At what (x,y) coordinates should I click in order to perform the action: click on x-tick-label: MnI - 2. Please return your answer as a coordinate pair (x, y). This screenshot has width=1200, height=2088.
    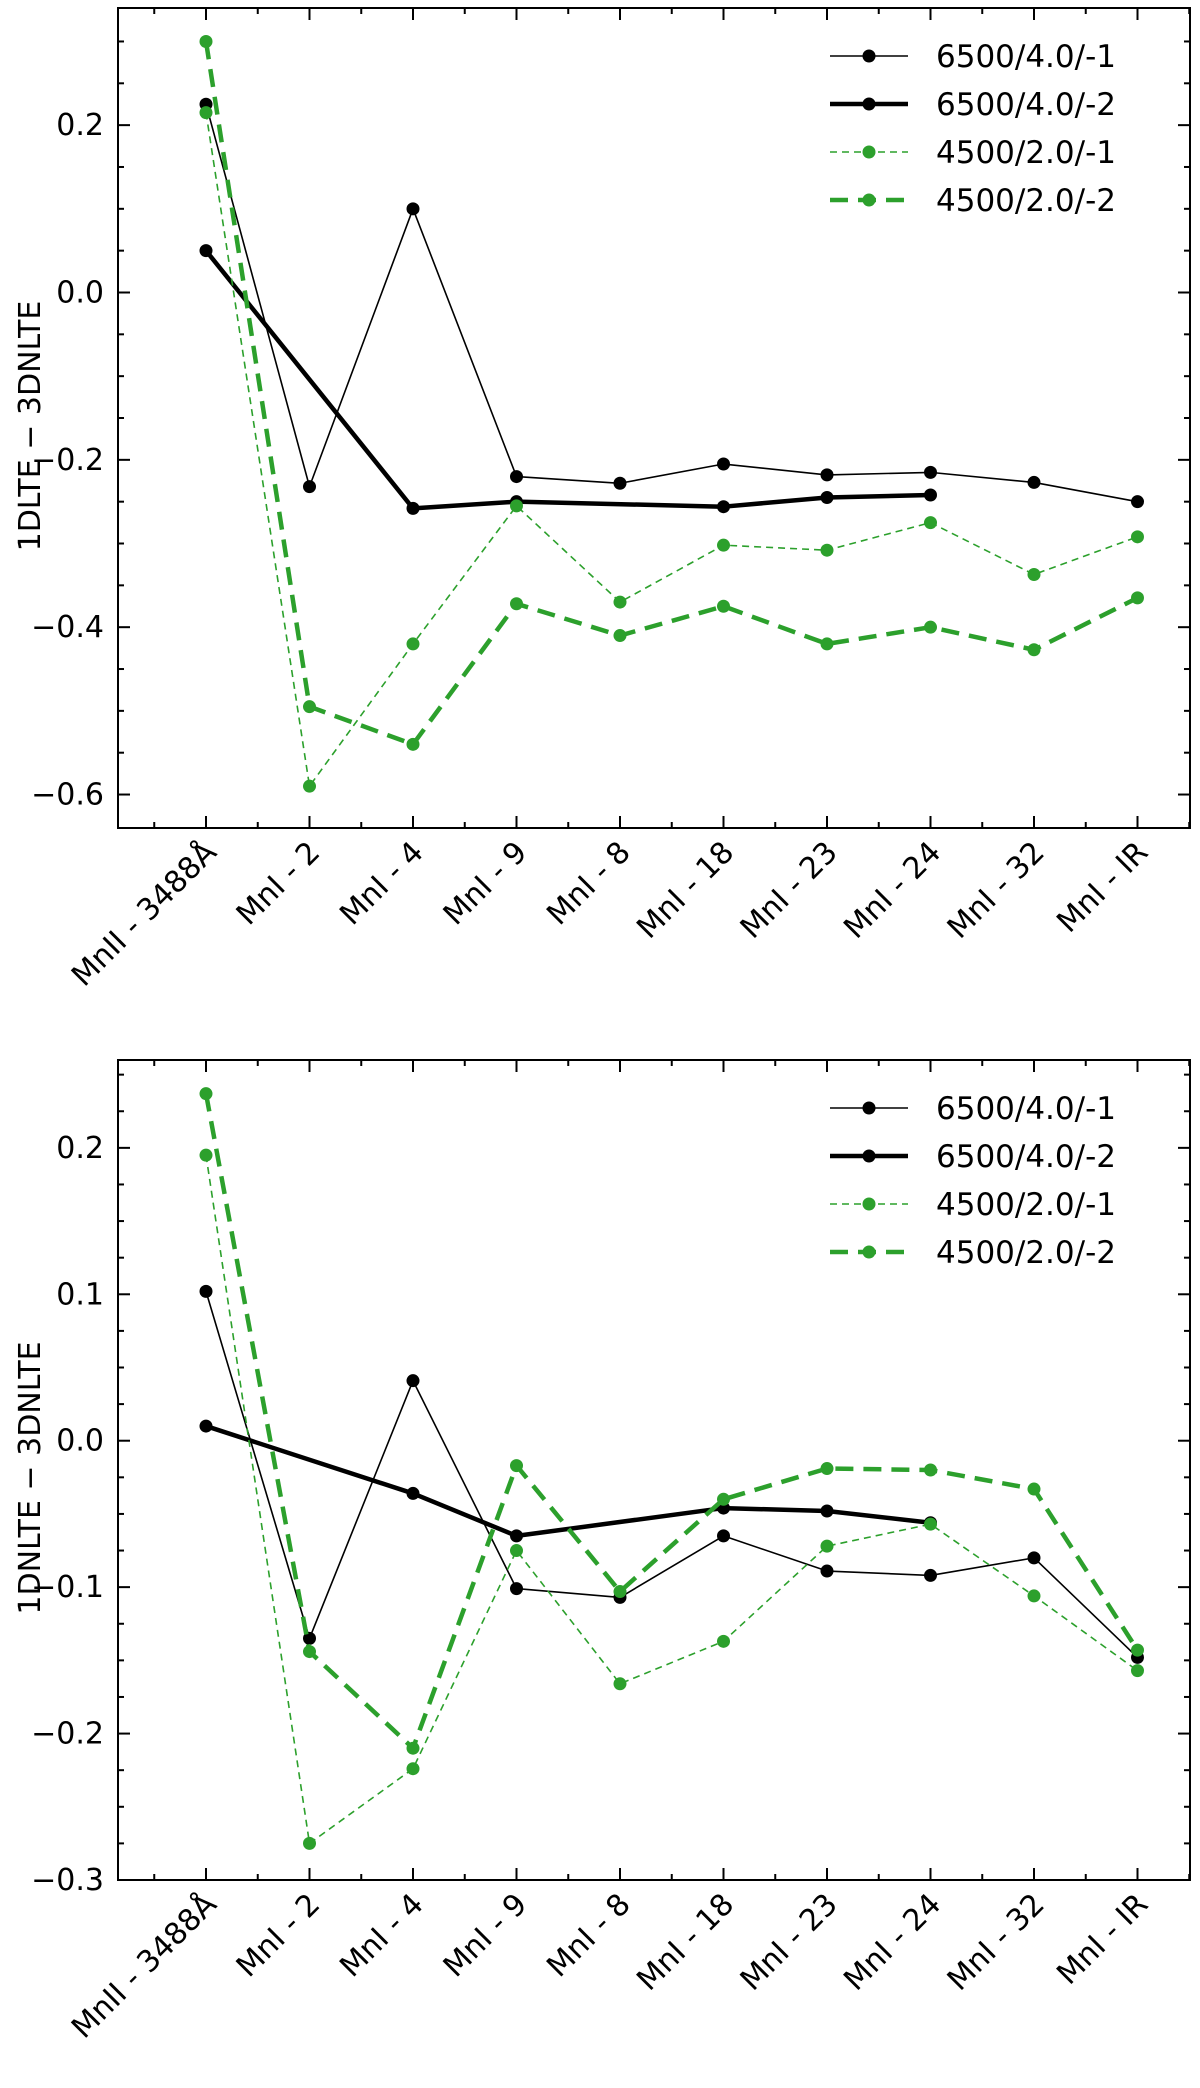
    Looking at the image, I should click on (278, 1935).